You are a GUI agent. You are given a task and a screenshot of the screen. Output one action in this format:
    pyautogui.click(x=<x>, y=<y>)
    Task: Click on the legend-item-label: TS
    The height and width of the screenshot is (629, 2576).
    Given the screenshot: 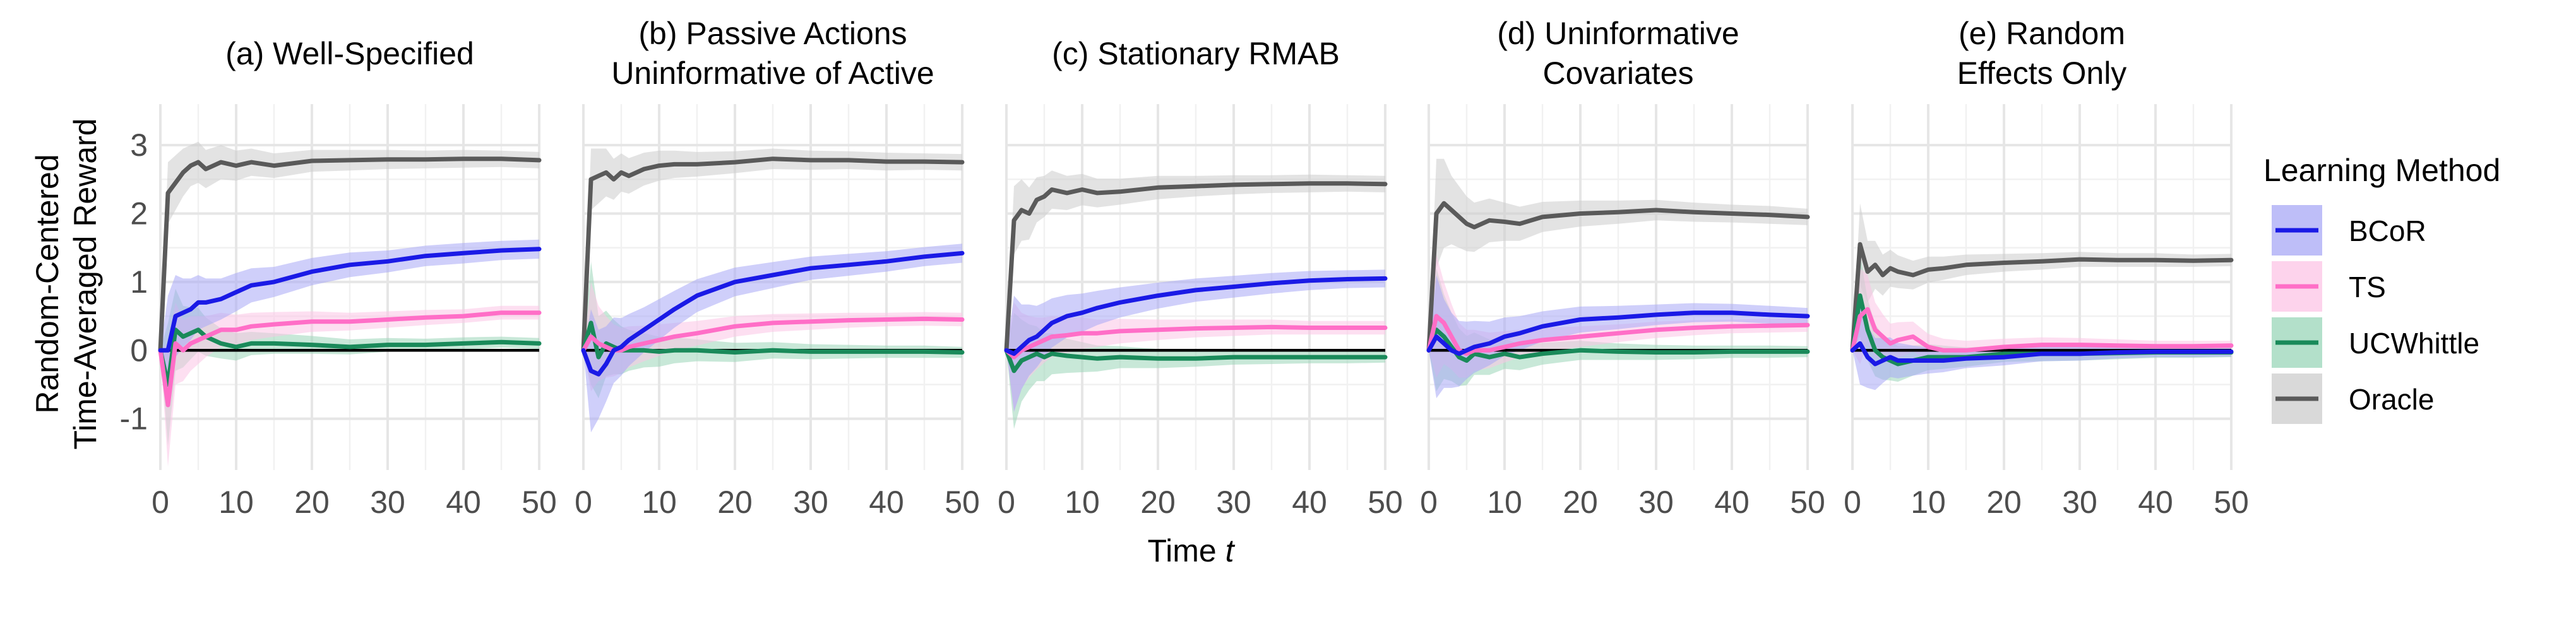 What is the action you would take?
    pyautogui.click(x=2367, y=287)
    